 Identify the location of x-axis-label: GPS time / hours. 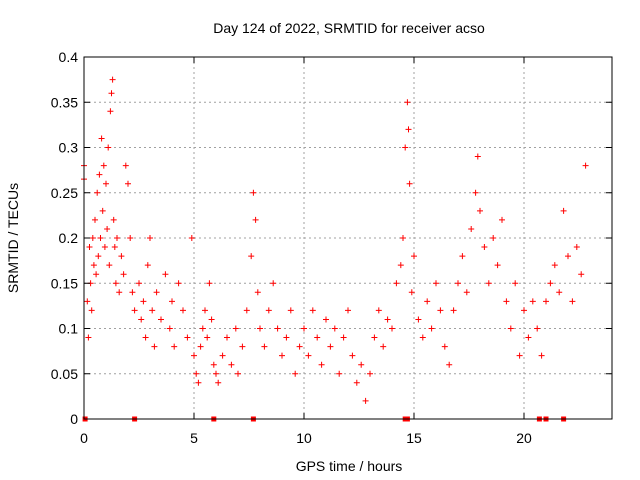
(349, 466).